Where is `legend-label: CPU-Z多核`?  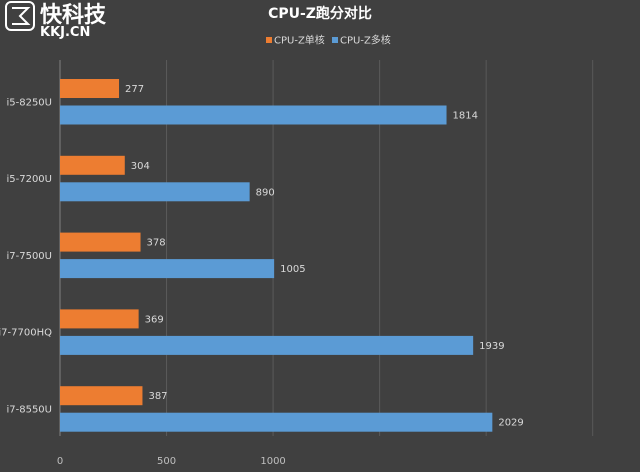
legend-label: CPU-Z多核 is located at coordinates (365, 40).